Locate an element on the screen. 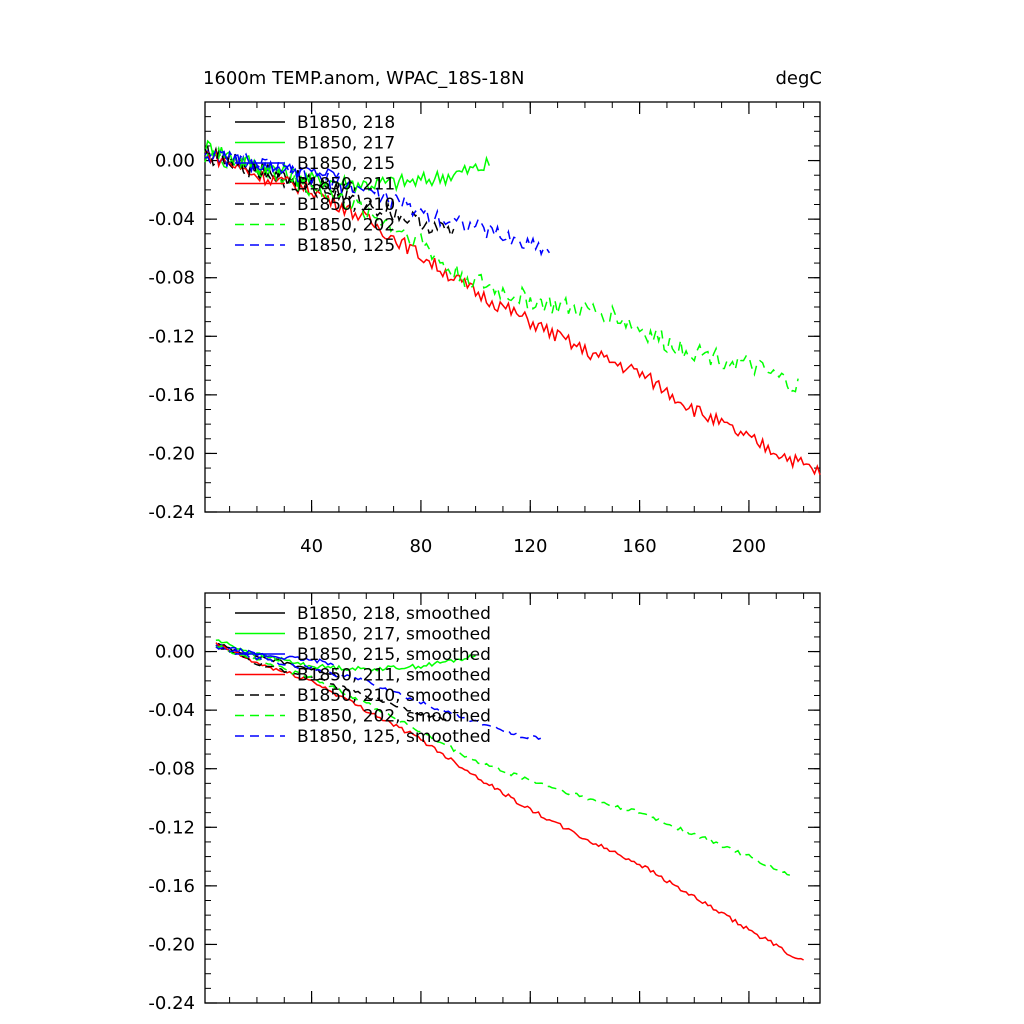  legend-label: B1850, 125, smoothed is located at coordinates (394, 737).